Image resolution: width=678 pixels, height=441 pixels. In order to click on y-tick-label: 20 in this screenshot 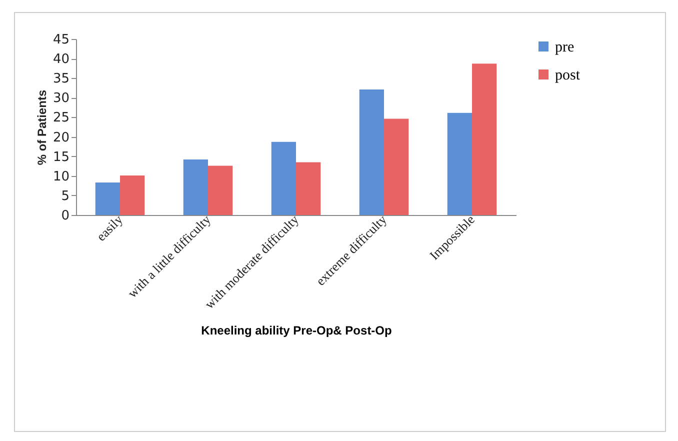, I will do `click(61, 138)`.